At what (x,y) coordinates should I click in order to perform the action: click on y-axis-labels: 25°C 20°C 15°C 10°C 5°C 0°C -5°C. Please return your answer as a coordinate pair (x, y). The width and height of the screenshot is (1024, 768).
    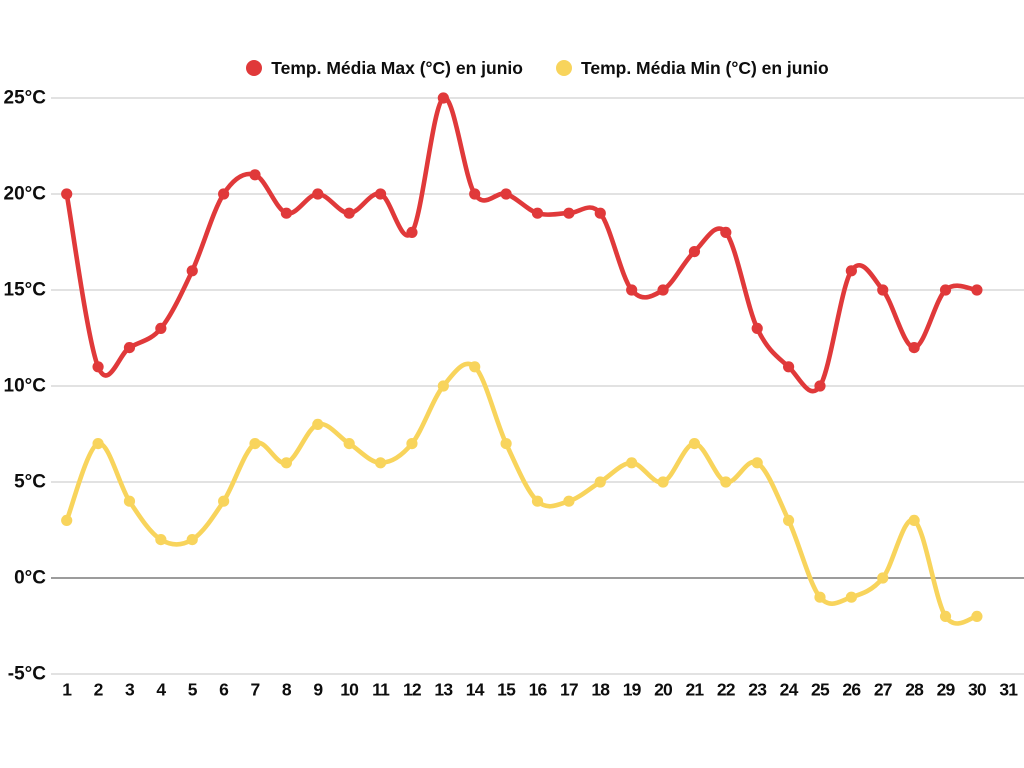
    Looking at the image, I should click on (25, 386).